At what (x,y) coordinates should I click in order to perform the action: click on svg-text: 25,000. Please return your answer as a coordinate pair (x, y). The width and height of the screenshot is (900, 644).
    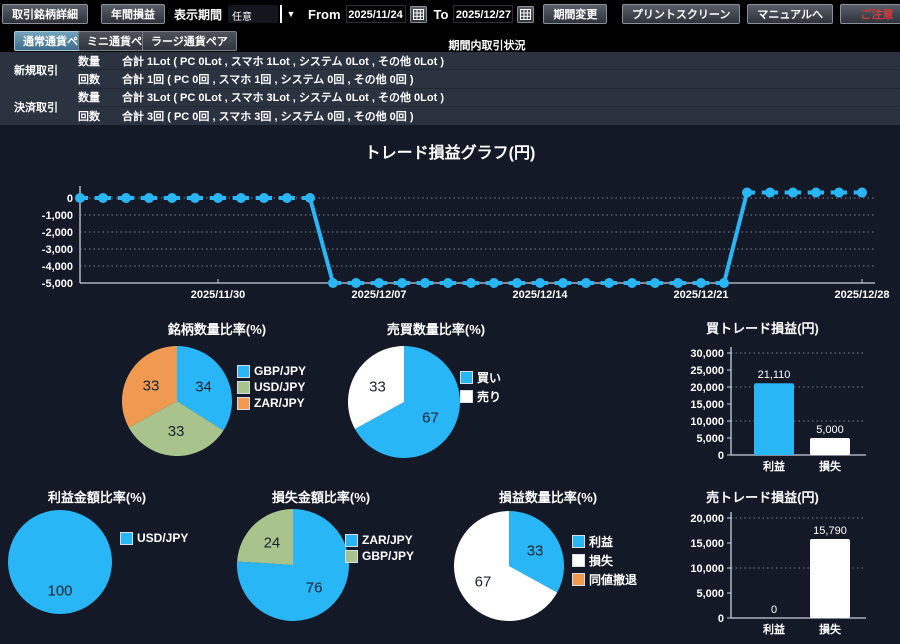
    Looking at the image, I should click on (707, 371).